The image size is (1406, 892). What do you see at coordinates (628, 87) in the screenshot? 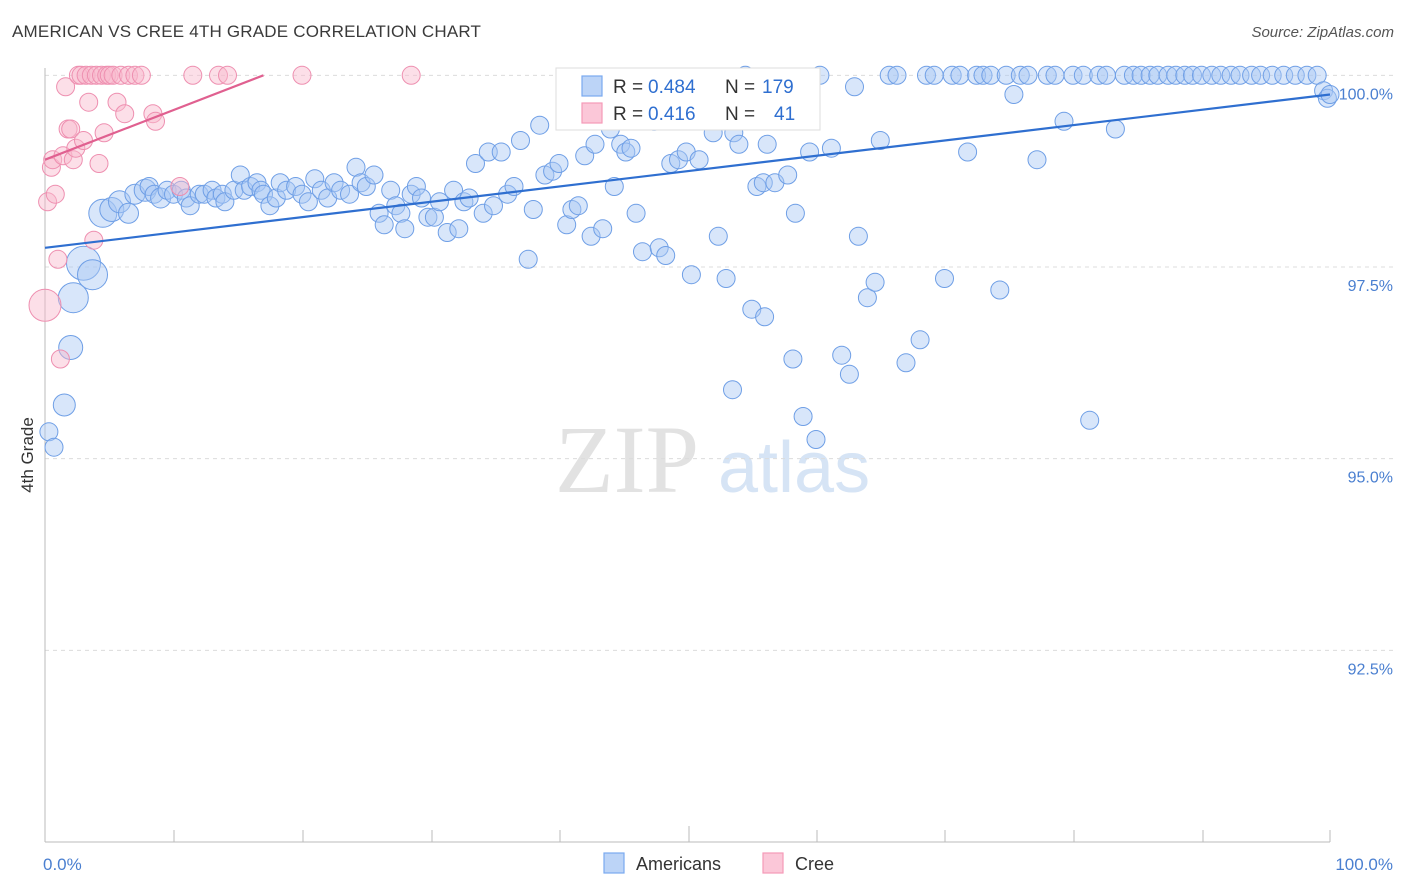
I see `americans-r-label: R =` at bounding box center [628, 87].